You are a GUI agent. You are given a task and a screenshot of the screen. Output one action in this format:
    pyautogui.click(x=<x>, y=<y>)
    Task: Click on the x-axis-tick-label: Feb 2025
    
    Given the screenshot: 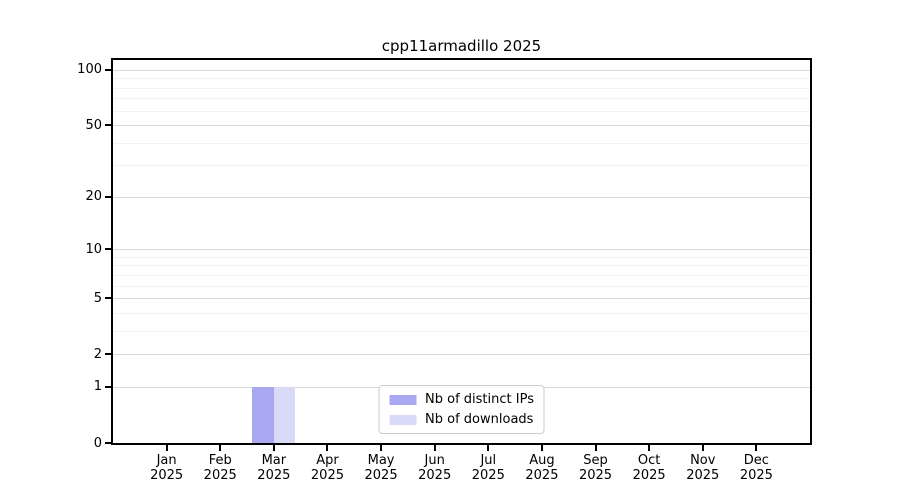 What is the action you would take?
    pyautogui.click(x=220, y=468)
    